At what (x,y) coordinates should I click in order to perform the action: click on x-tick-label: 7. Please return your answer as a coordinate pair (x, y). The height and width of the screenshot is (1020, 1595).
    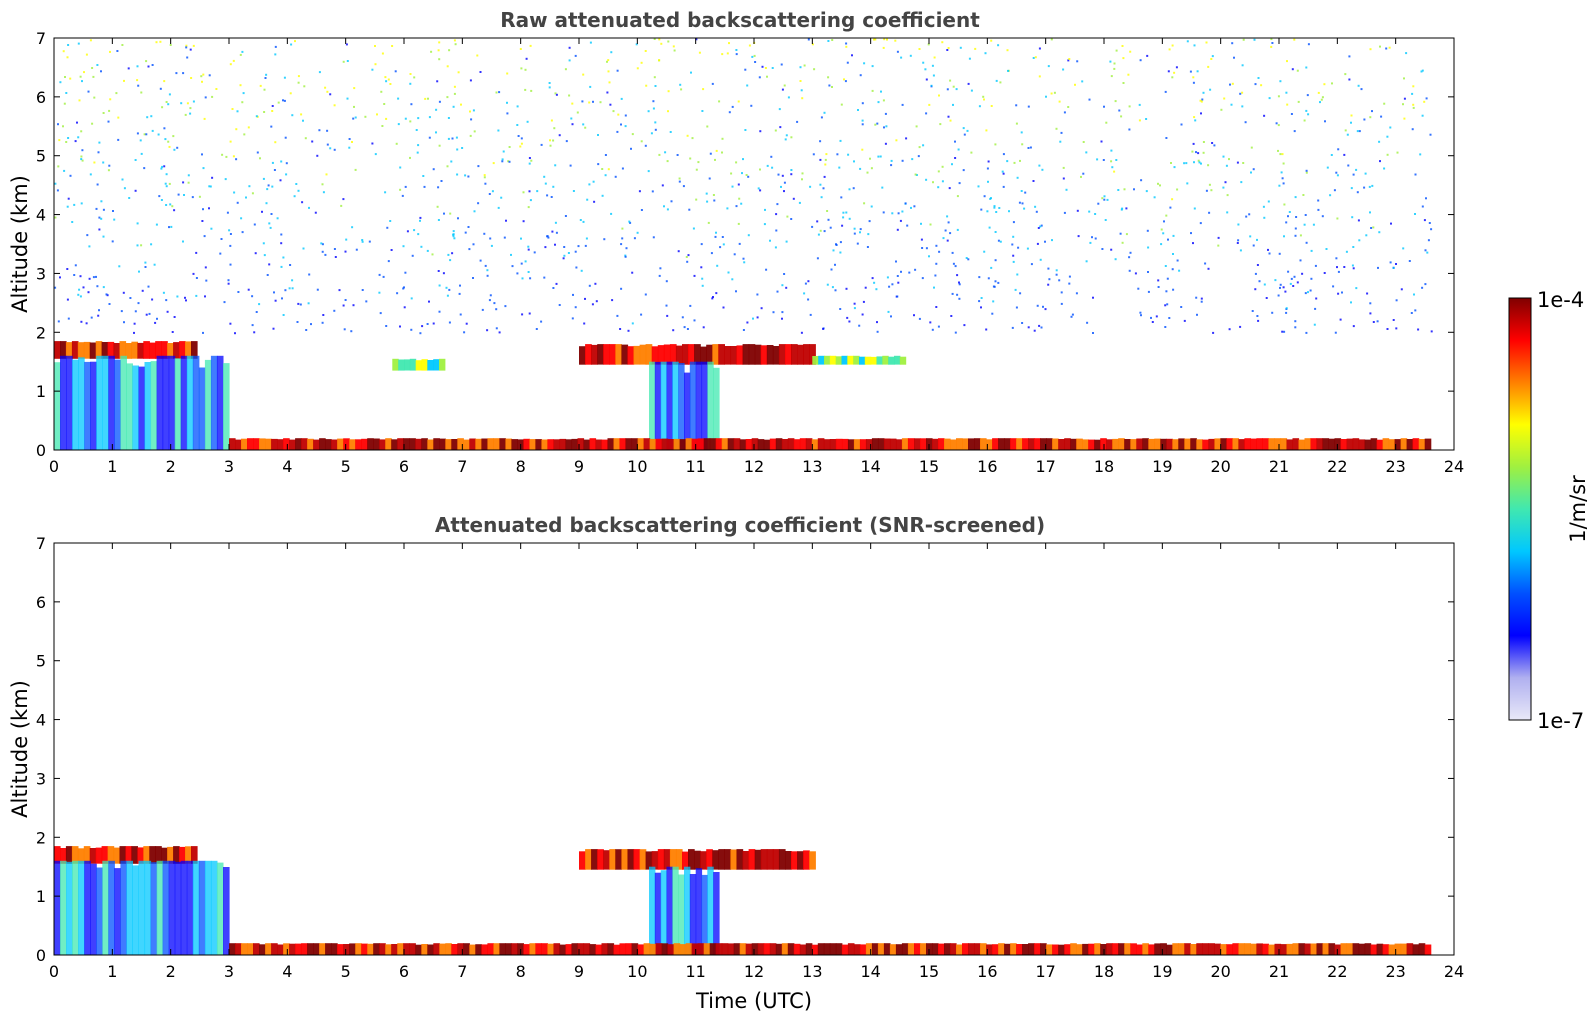
    Looking at the image, I should click on (462, 466).